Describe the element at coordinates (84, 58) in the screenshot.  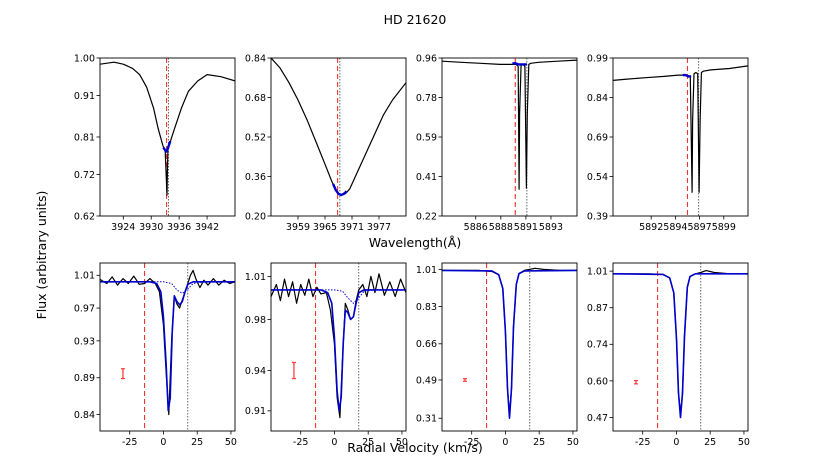
I see `y-tick-label: 1.00` at that location.